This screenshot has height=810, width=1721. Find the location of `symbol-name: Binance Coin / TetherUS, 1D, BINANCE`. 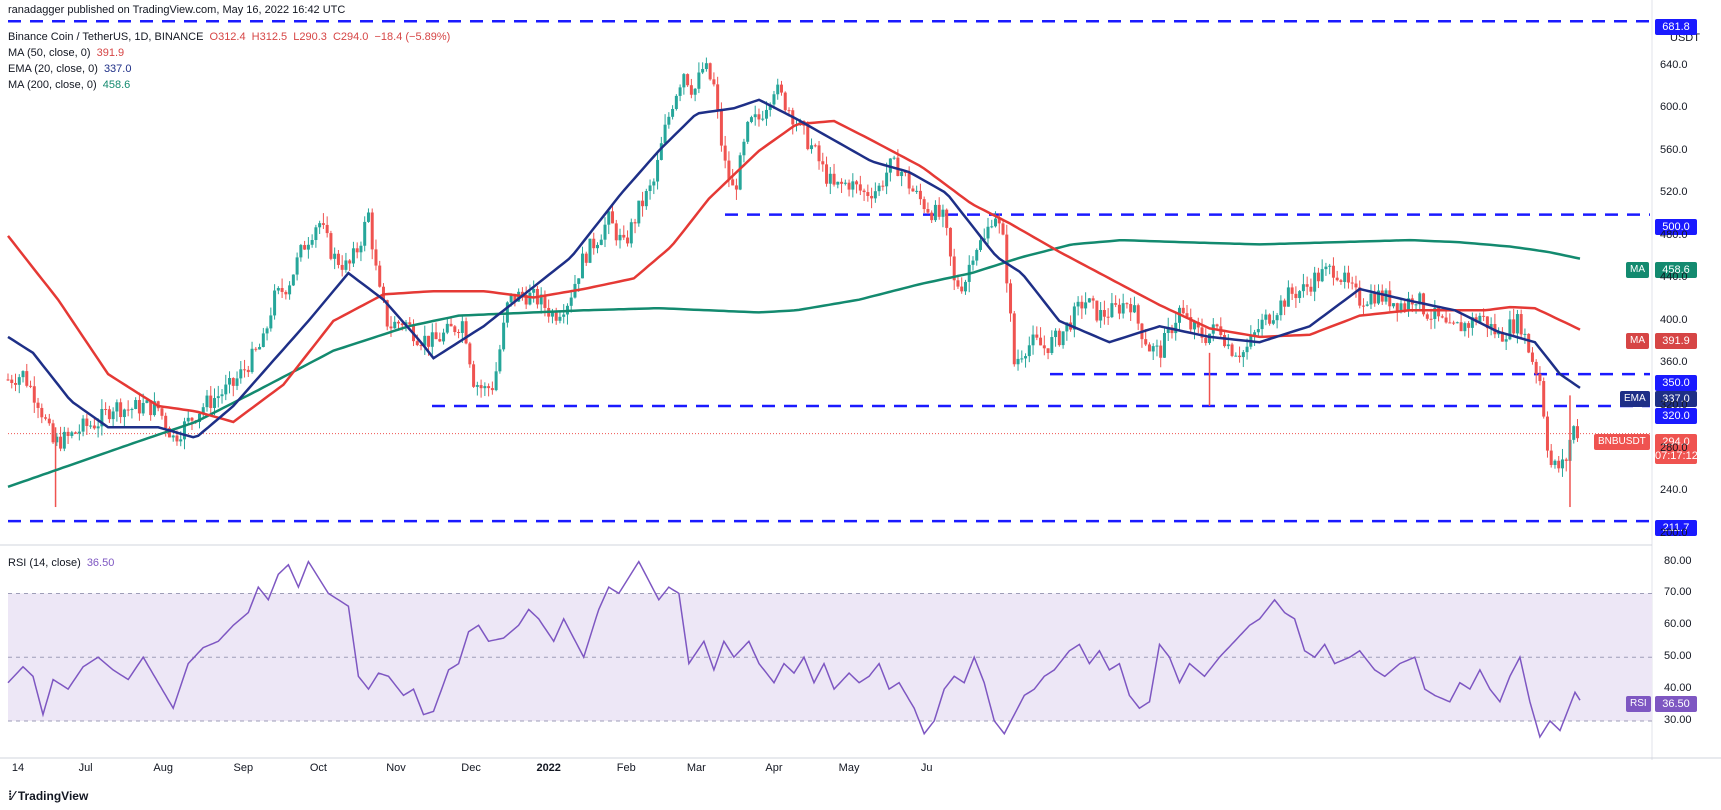

symbol-name: Binance Coin / TetherUS, 1D, BINANCE is located at coordinates (106, 37).